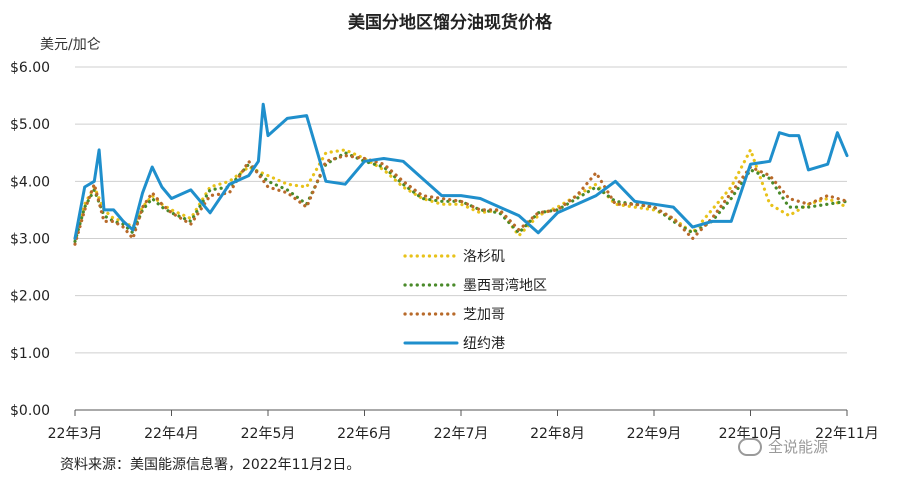  I want to click on y-tick-label: $0.00, so click(30, 411).